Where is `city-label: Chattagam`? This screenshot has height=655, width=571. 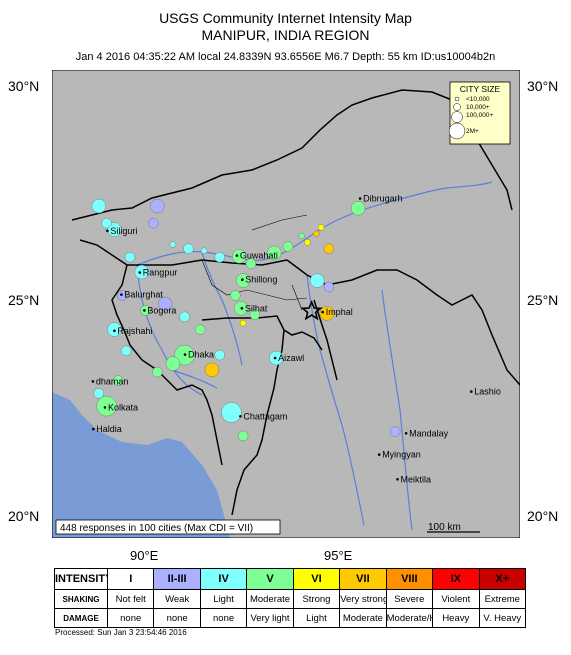 city-label: Chattagam is located at coordinates (265, 416).